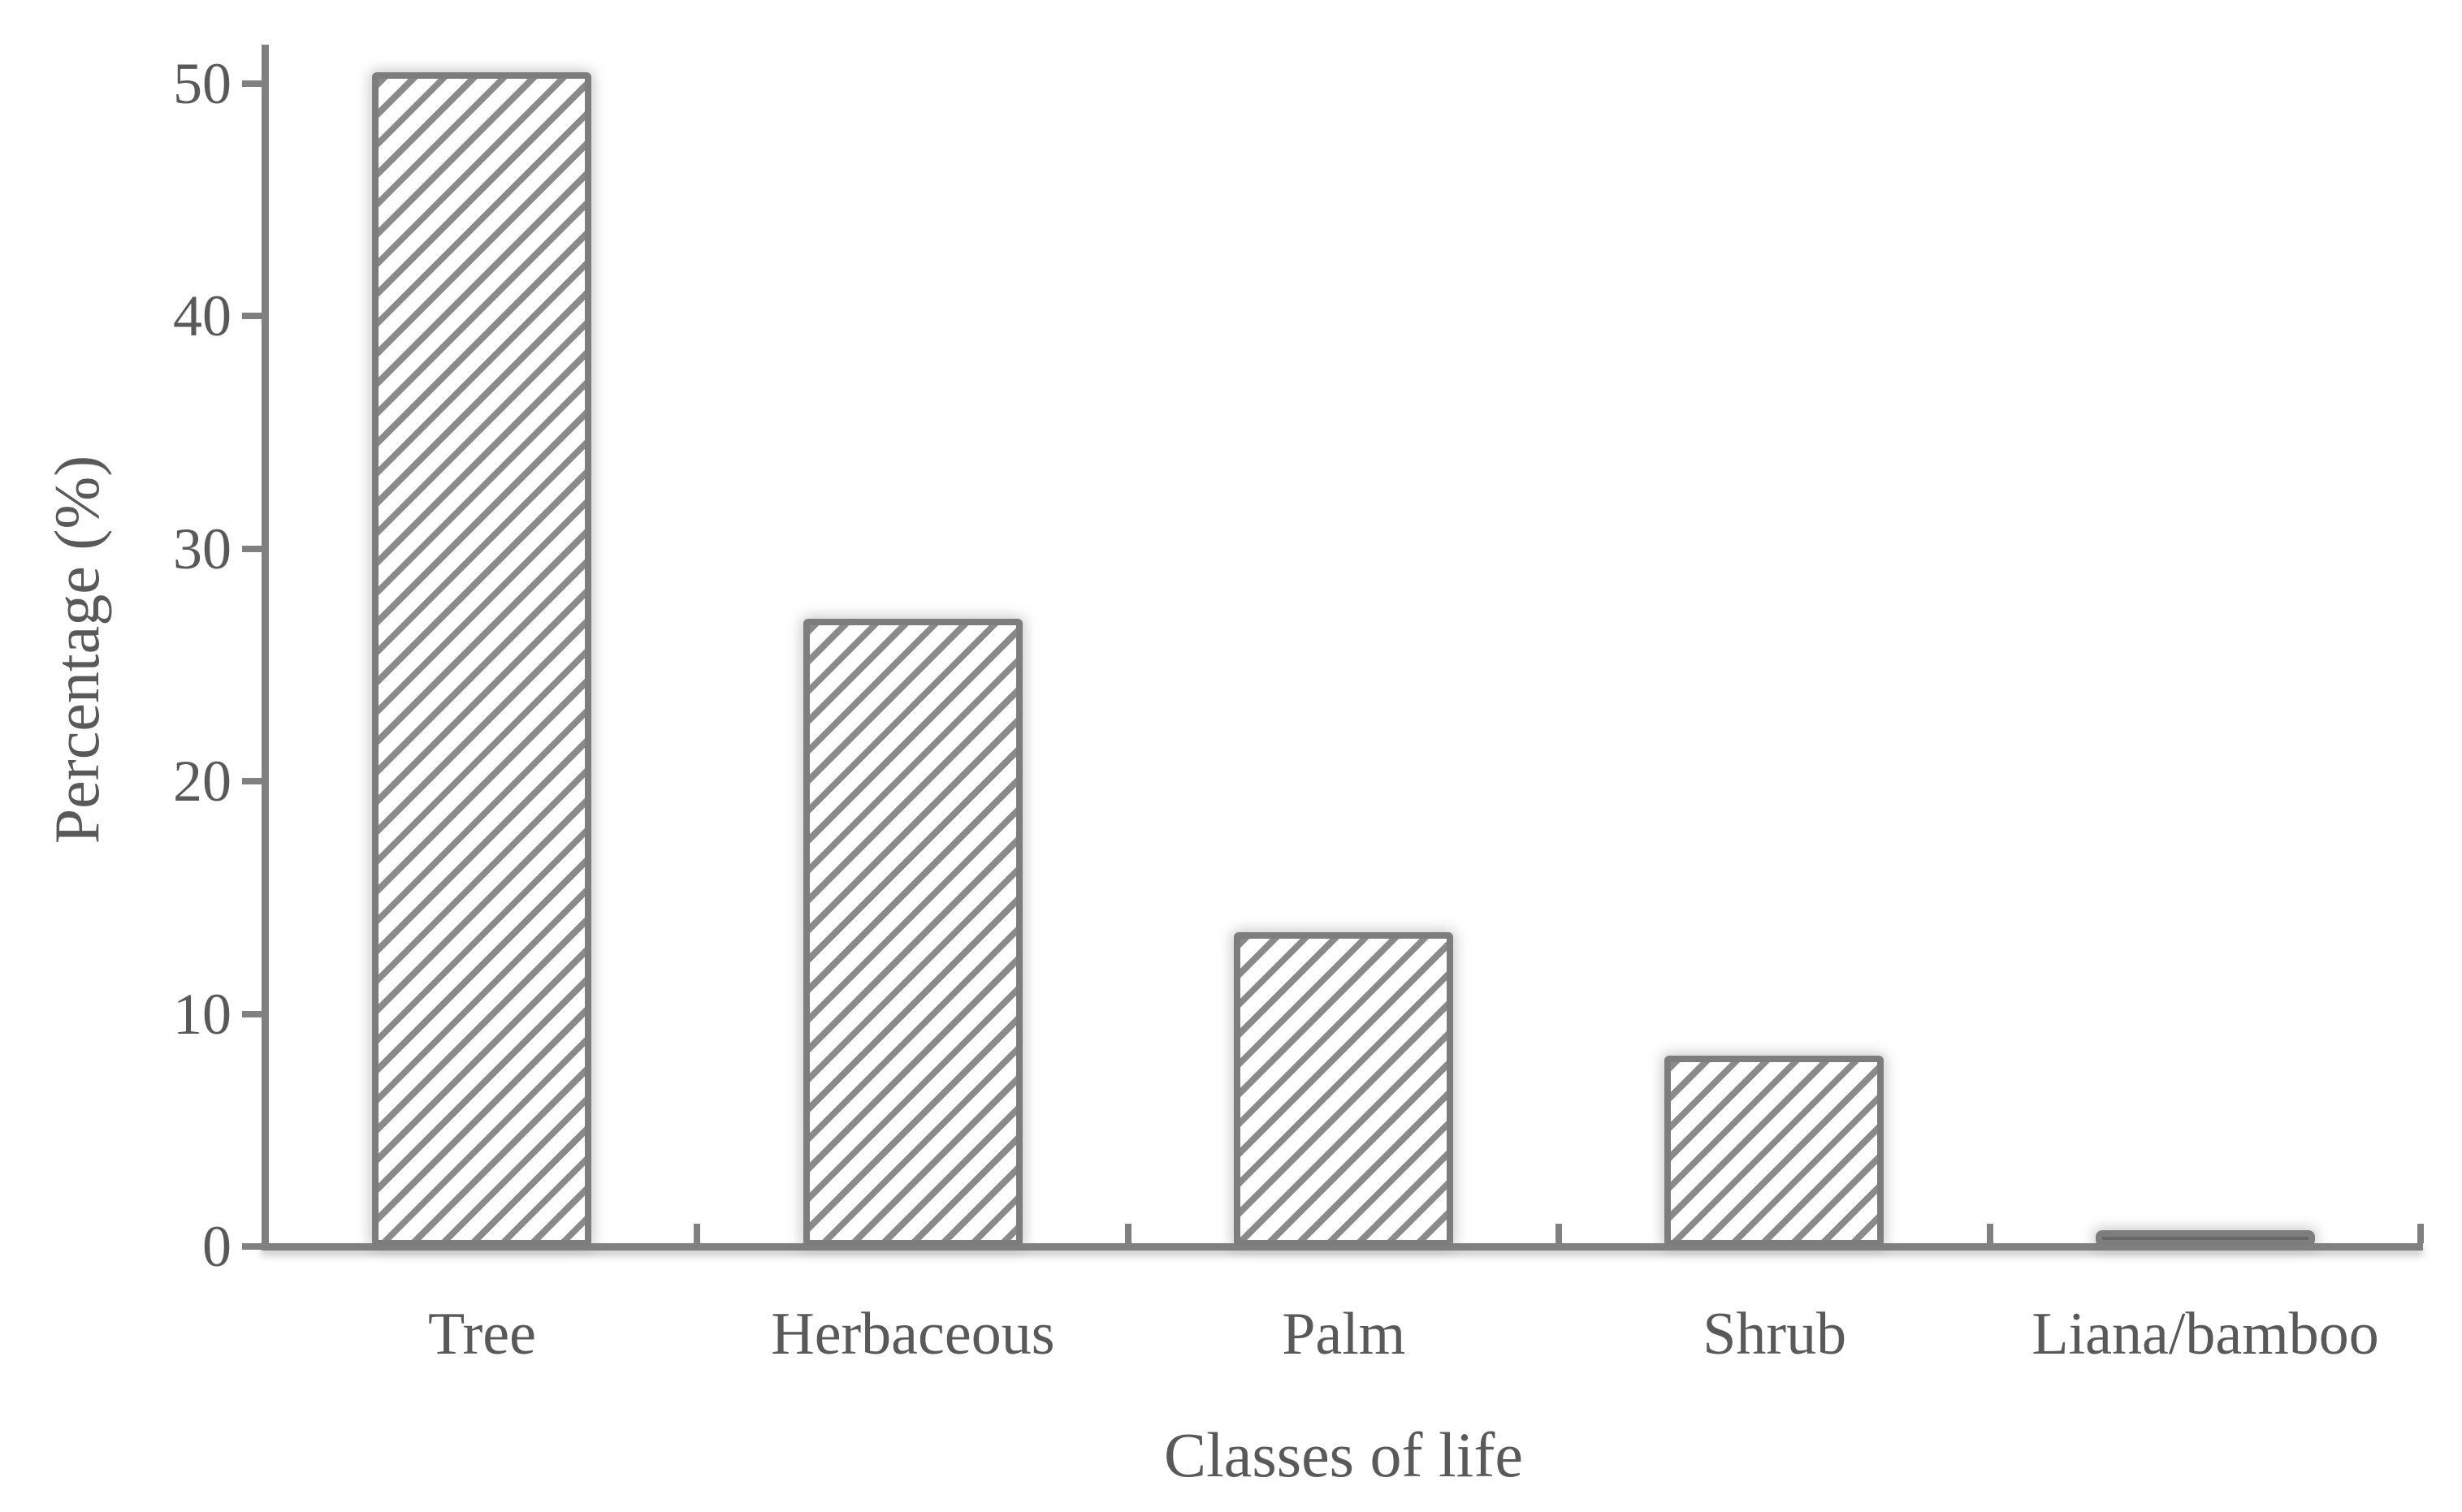 The width and height of the screenshot is (2462, 1512). What do you see at coordinates (482, 658) in the screenshot?
I see `bar-tree` at bounding box center [482, 658].